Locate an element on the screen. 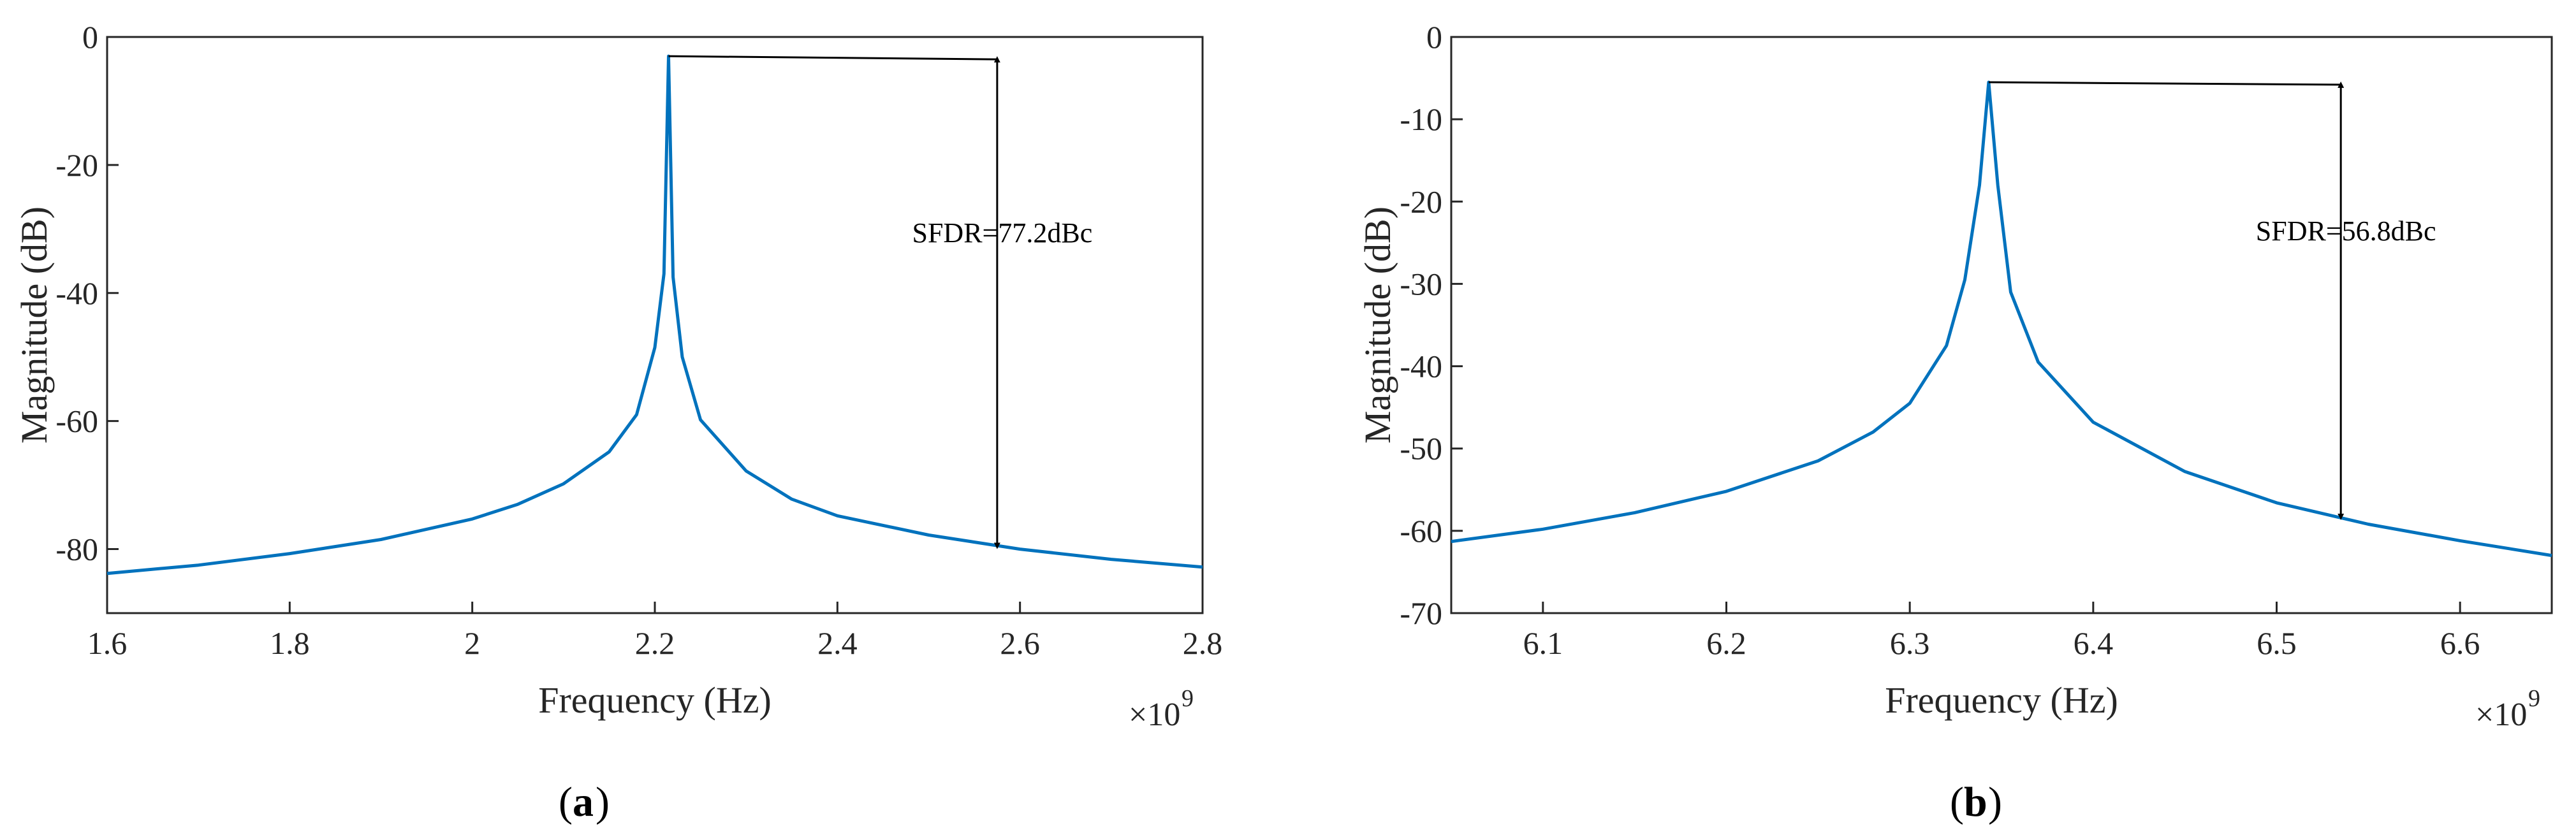 The image size is (2576, 833). x-tick-label: 2.6 is located at coordinates (1020, 643).